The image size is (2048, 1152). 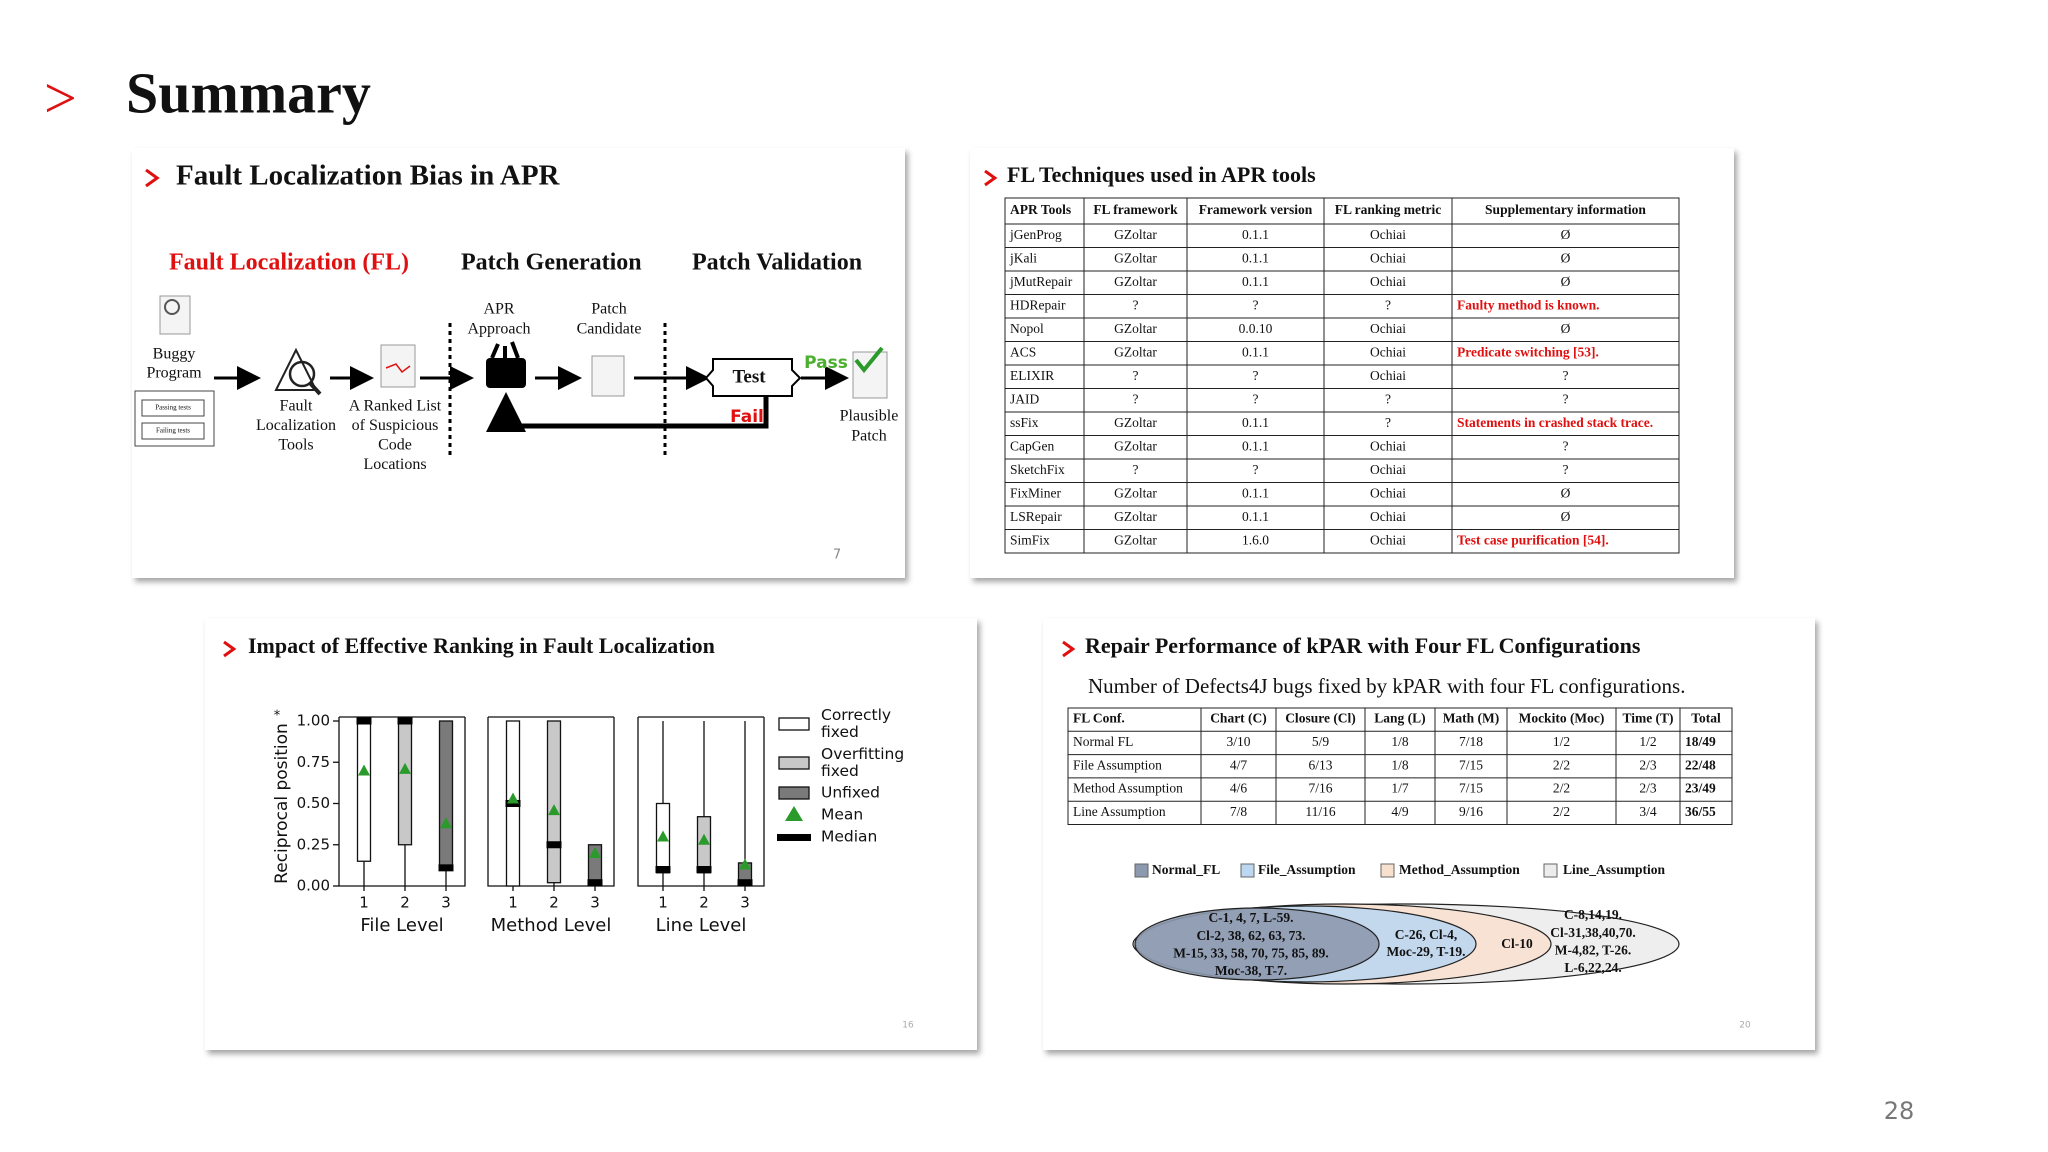 What do you see at coordinates (1128, 788) in the screenshot?
I see `table-cell: Method Assumption` at bounding box center [1128, 788].